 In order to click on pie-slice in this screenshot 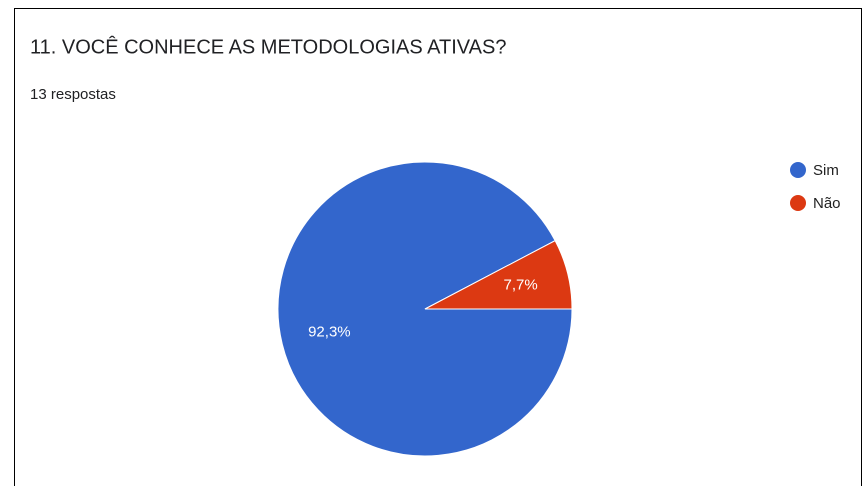, I will do `click(498, 274)`.